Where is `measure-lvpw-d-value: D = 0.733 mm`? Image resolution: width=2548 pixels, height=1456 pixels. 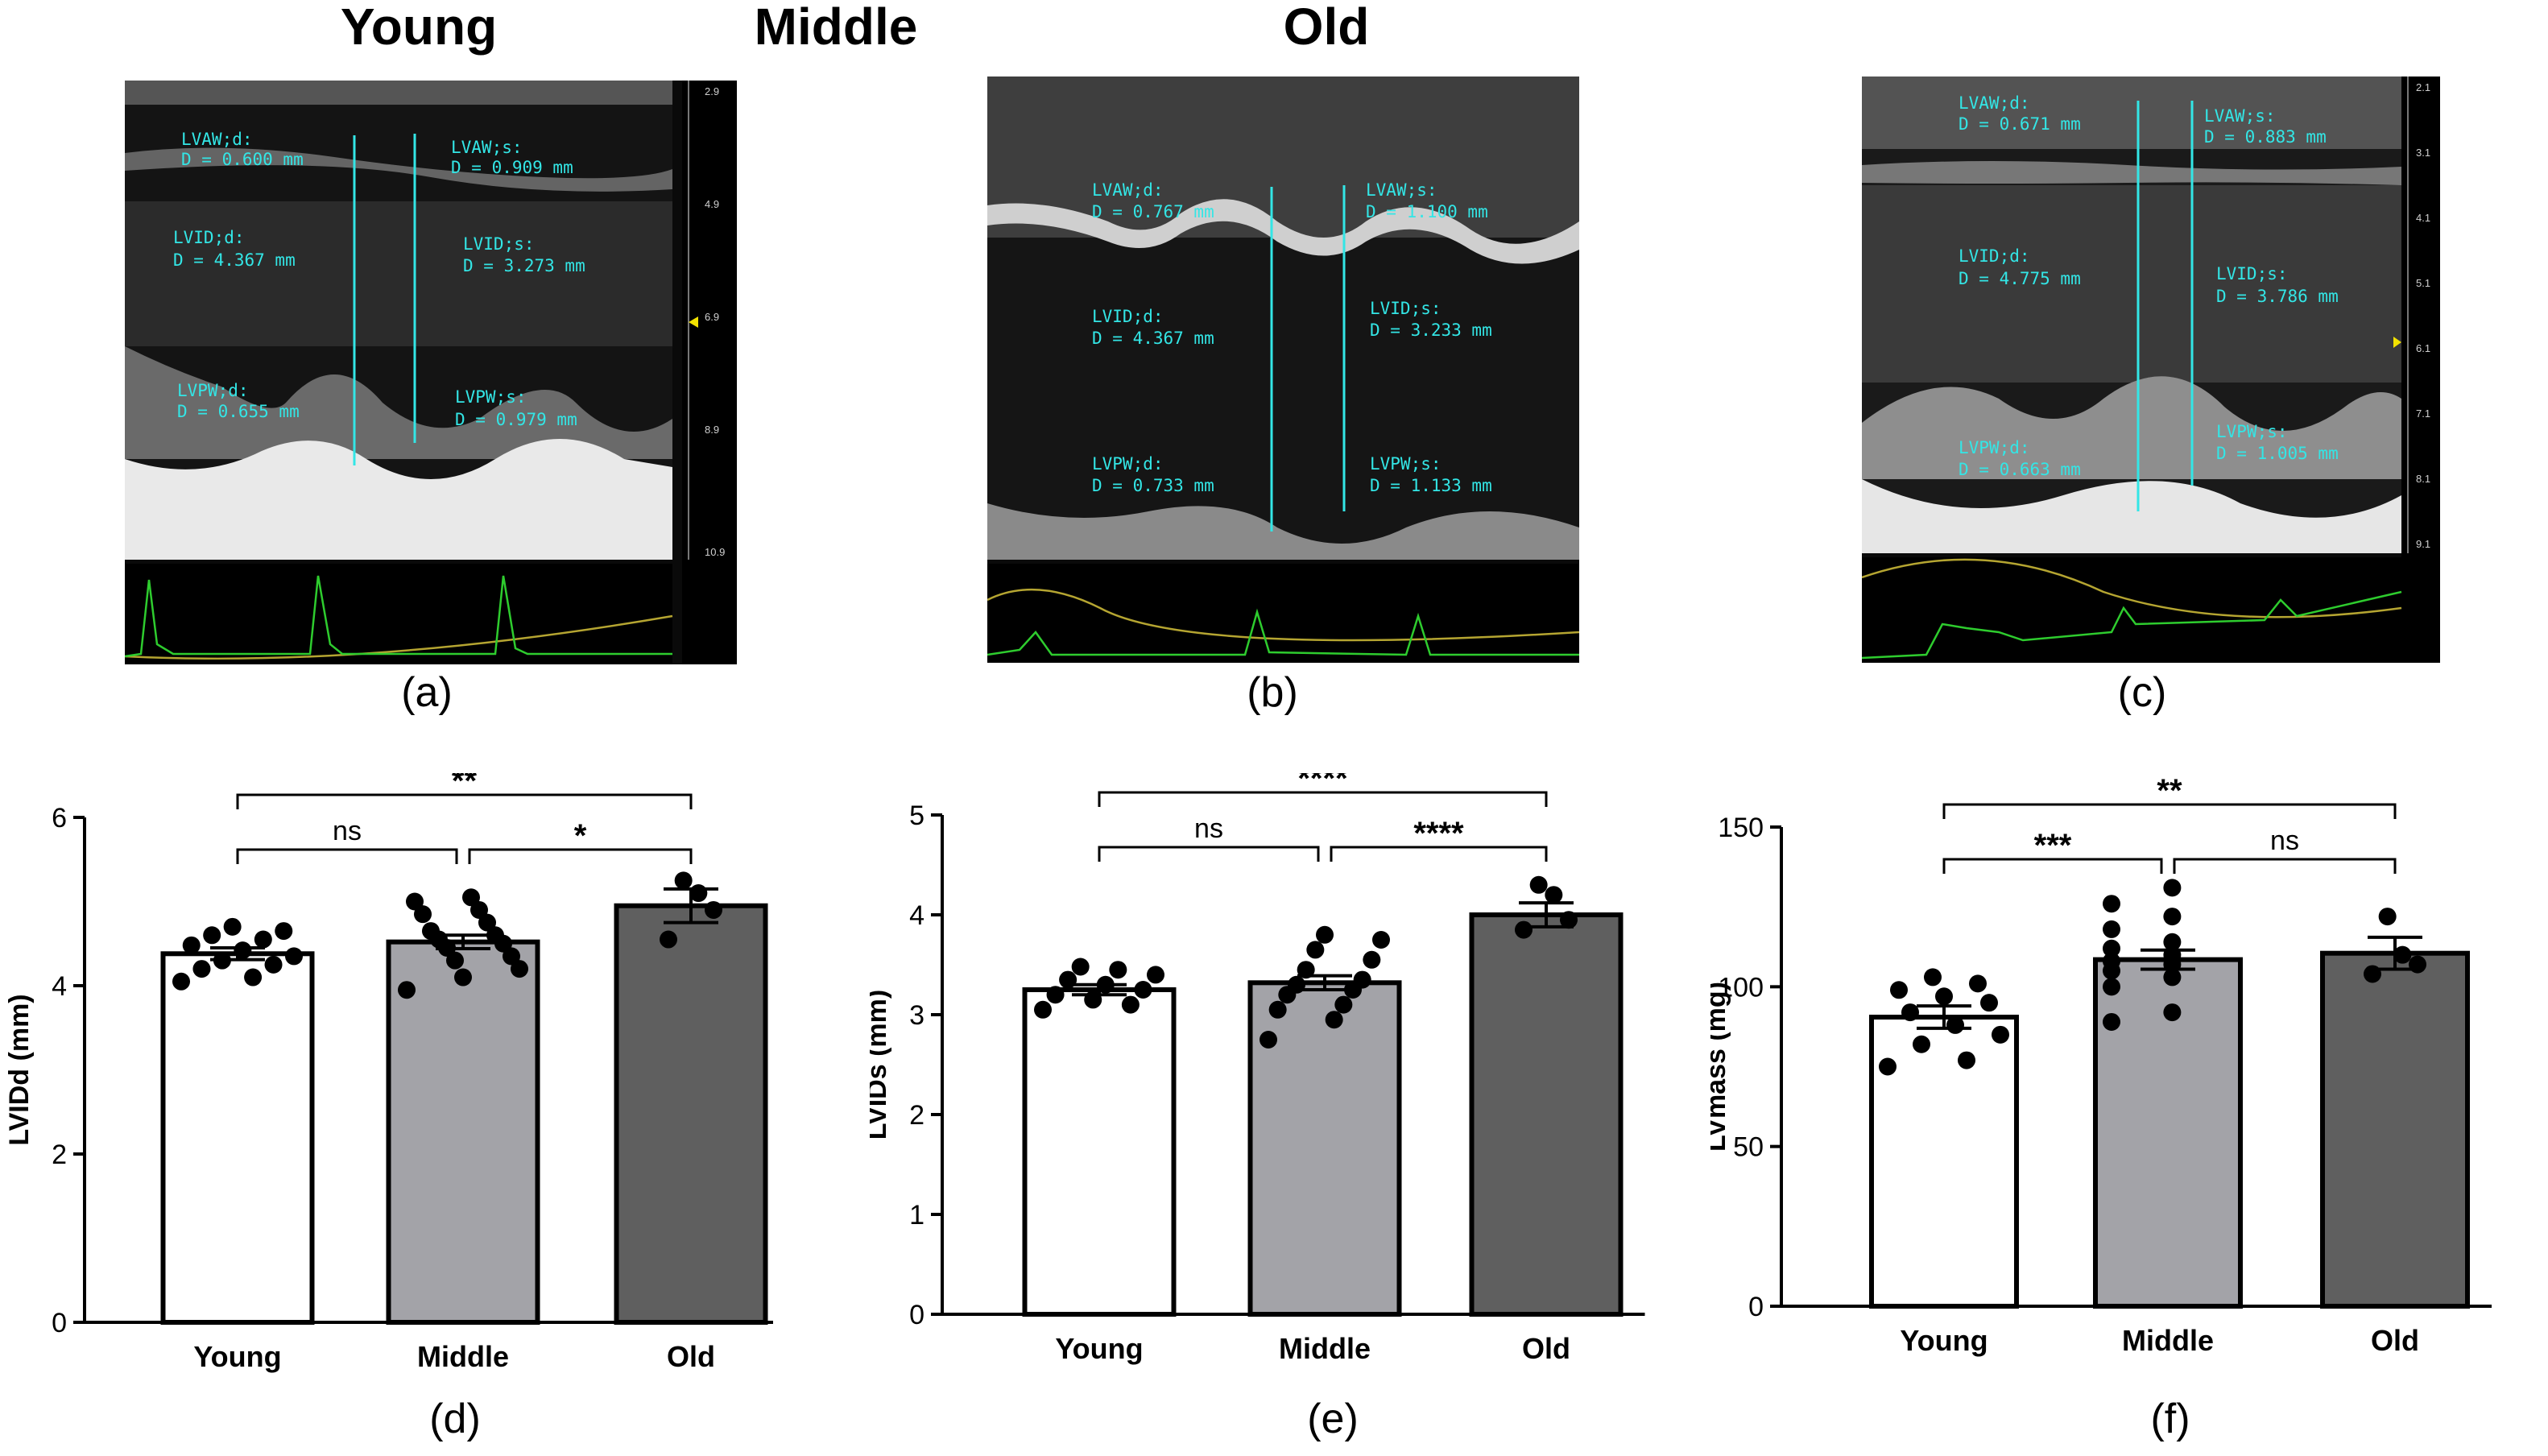 measure-lvpw-d-value: D = 0.733 mm is located at coordinates (1153, 486).